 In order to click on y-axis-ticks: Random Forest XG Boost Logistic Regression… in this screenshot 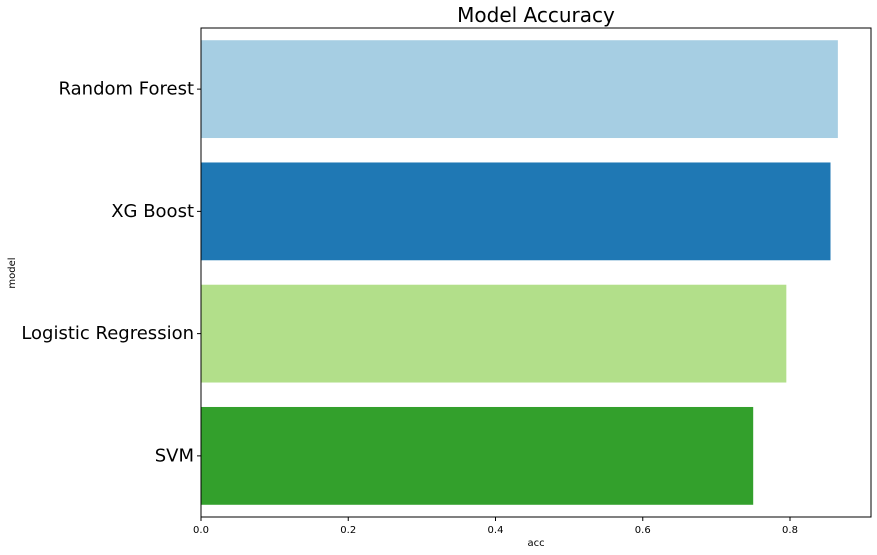, I will do `click(111, 272)`.